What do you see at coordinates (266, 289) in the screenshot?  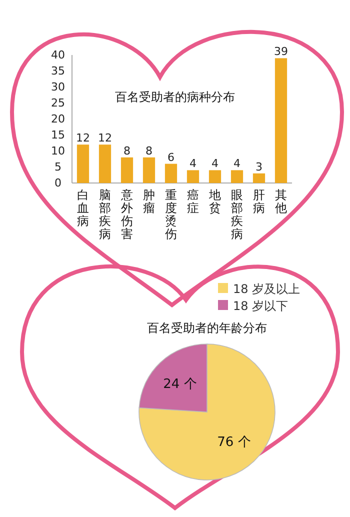 I see `legend-label: 18 岁及以上` at bounding box center [266, 289].